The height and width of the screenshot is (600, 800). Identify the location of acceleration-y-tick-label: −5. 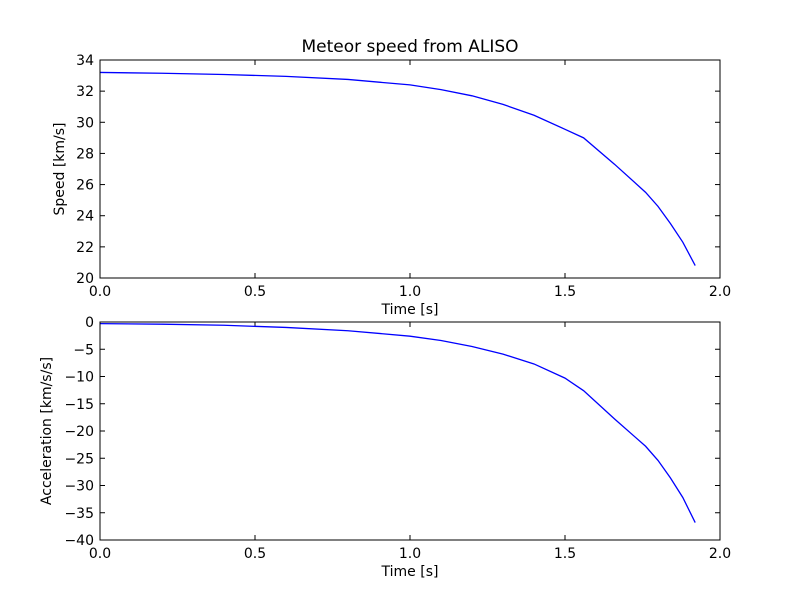
(83, 350).